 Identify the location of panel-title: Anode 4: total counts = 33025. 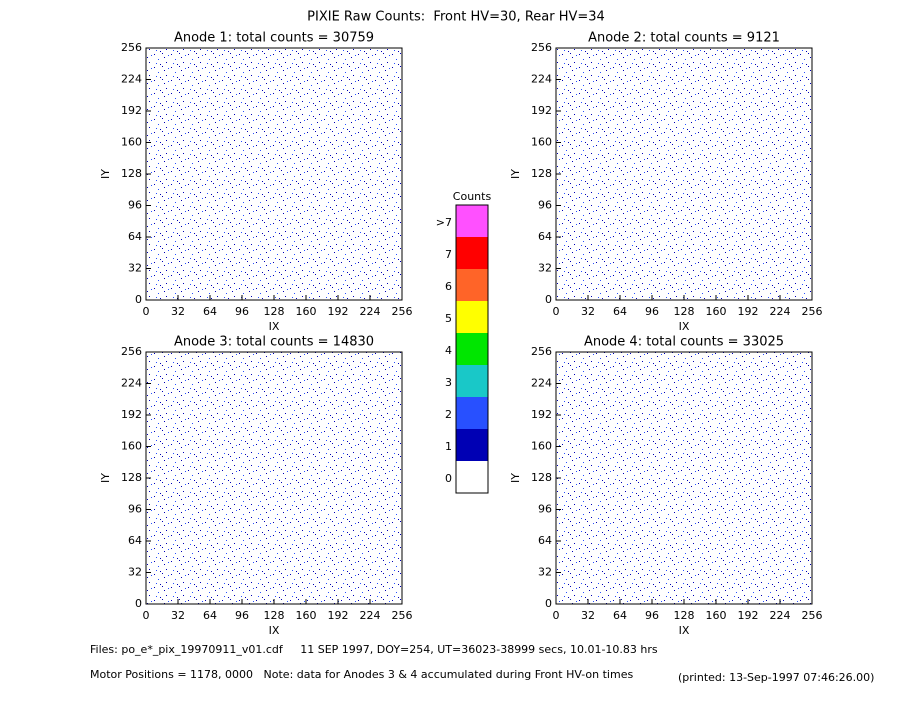
(684, 342).